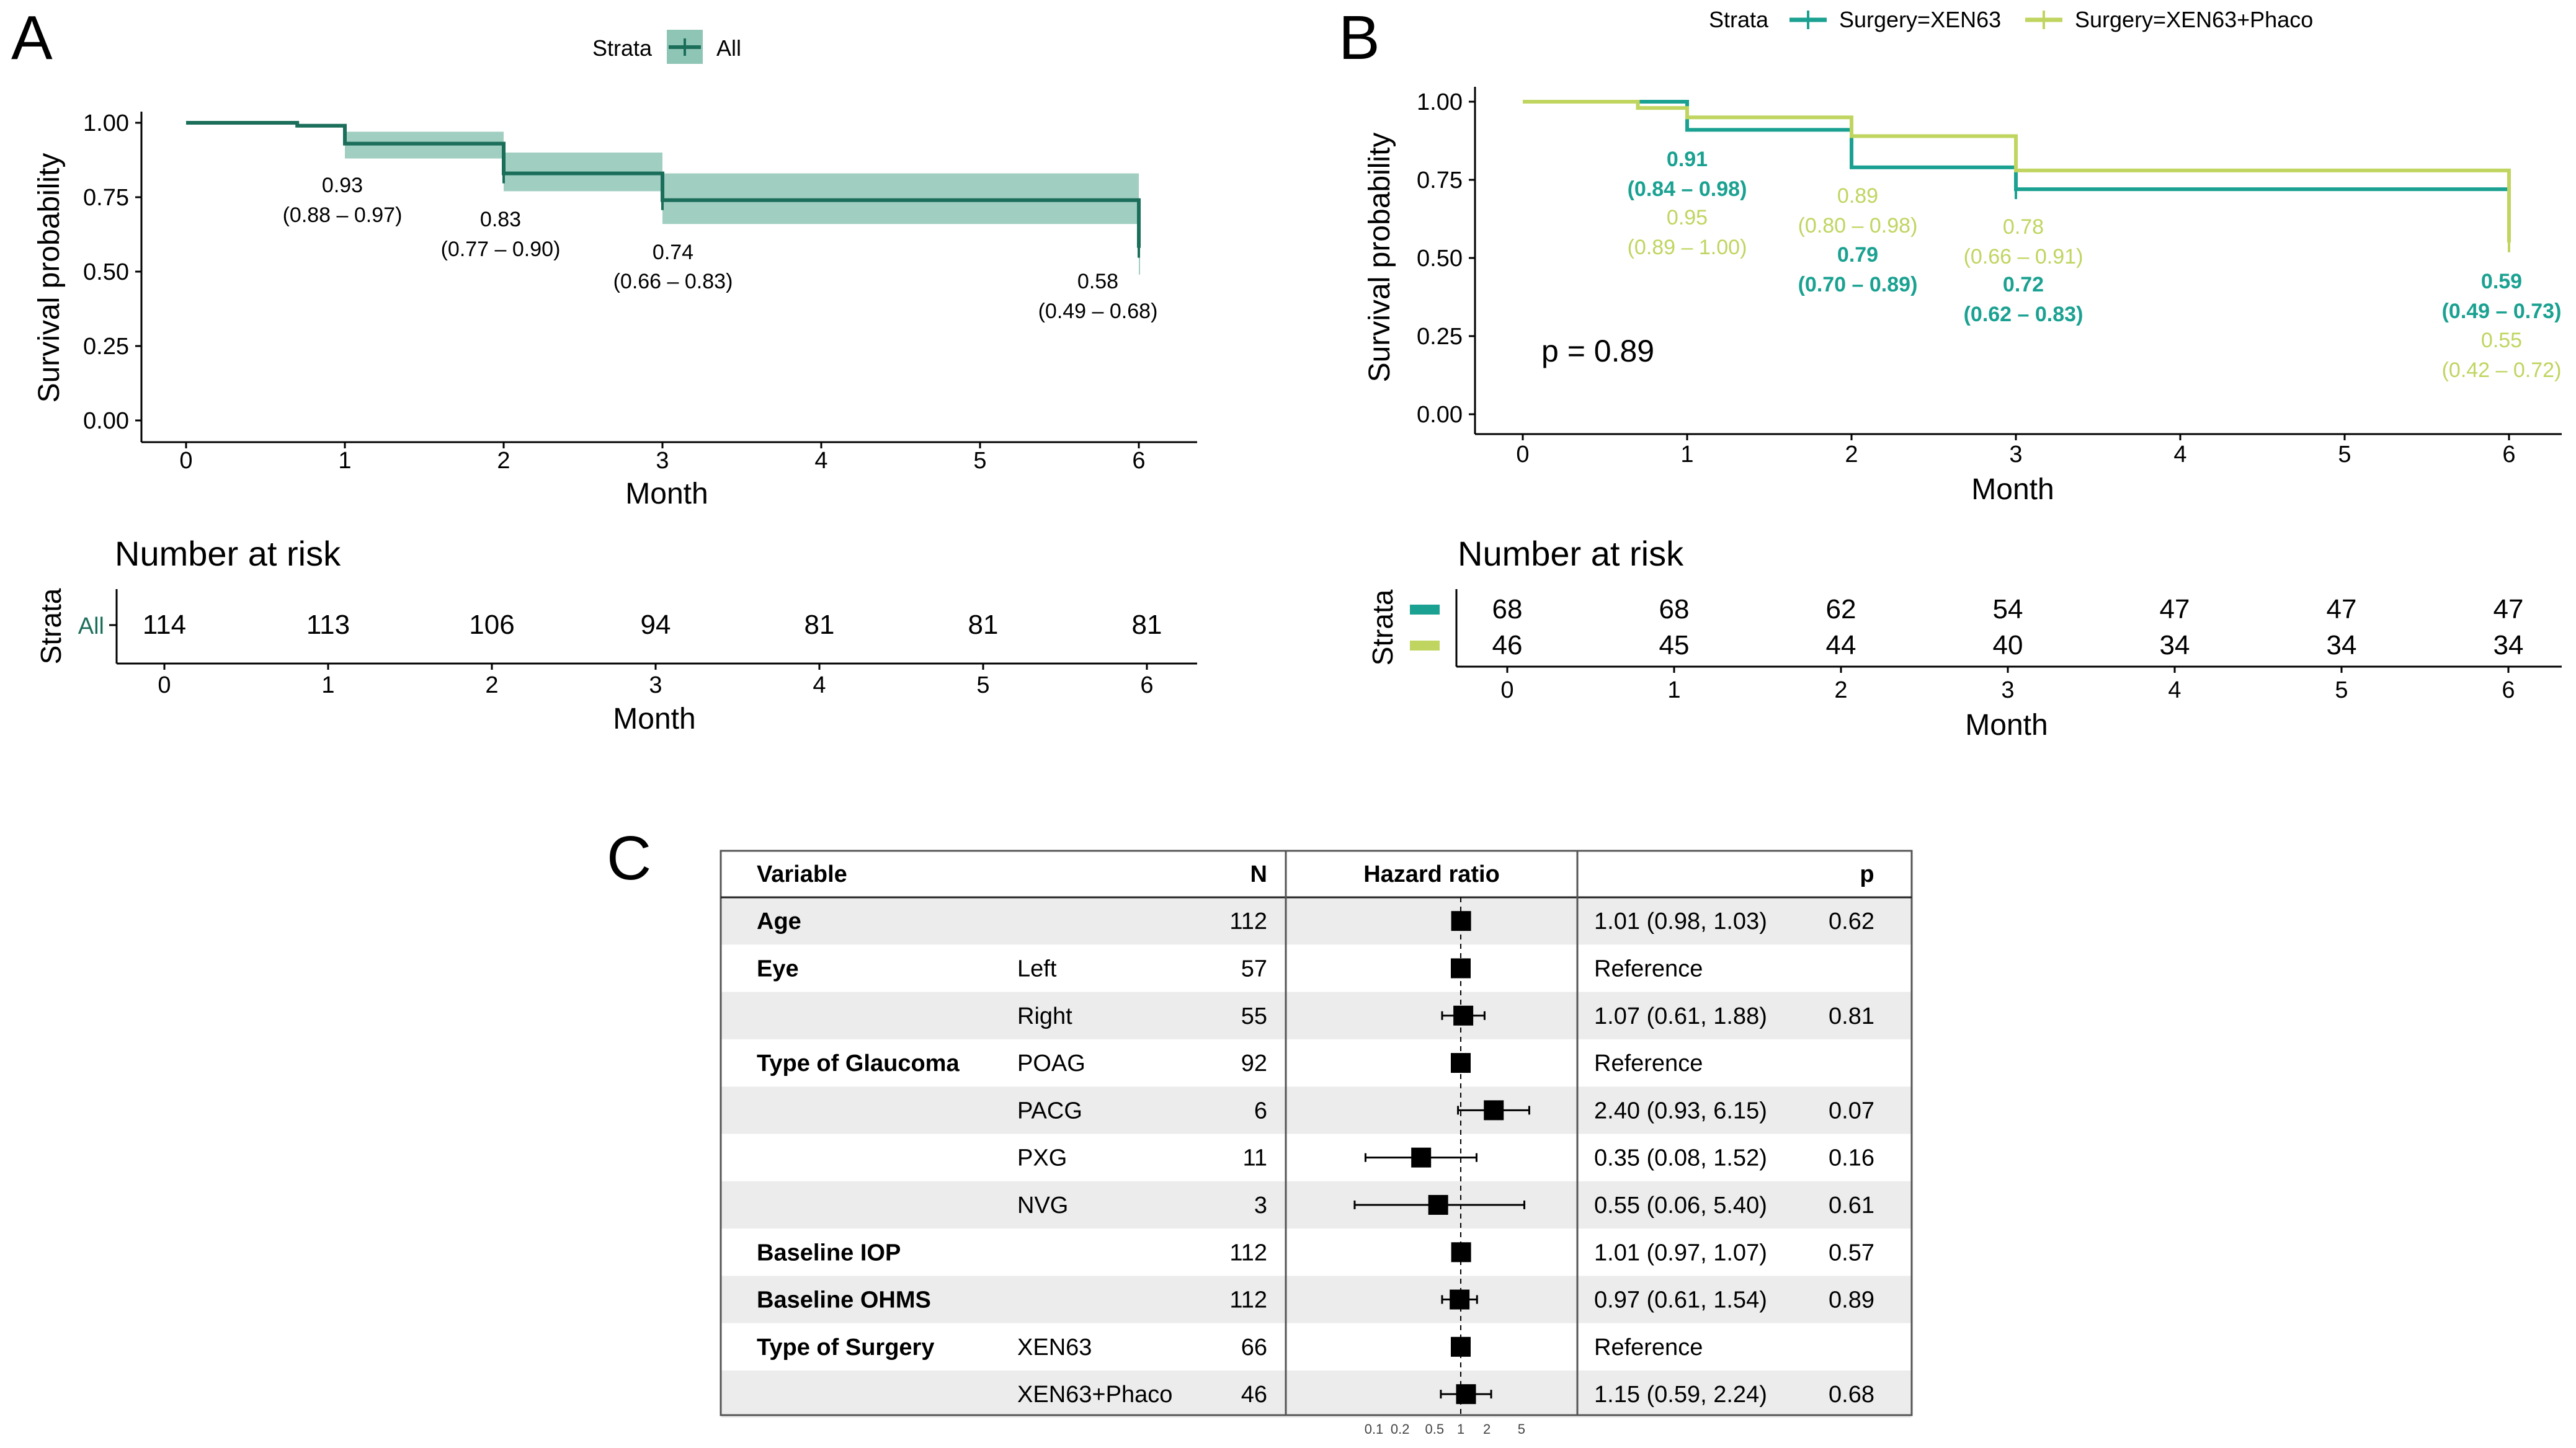 The width and height of the screenshot is (2576, 1448). Describe the element at coordinates (2008, 645) in the screenshot. I see `risk-count-phaco: 40` at that location.